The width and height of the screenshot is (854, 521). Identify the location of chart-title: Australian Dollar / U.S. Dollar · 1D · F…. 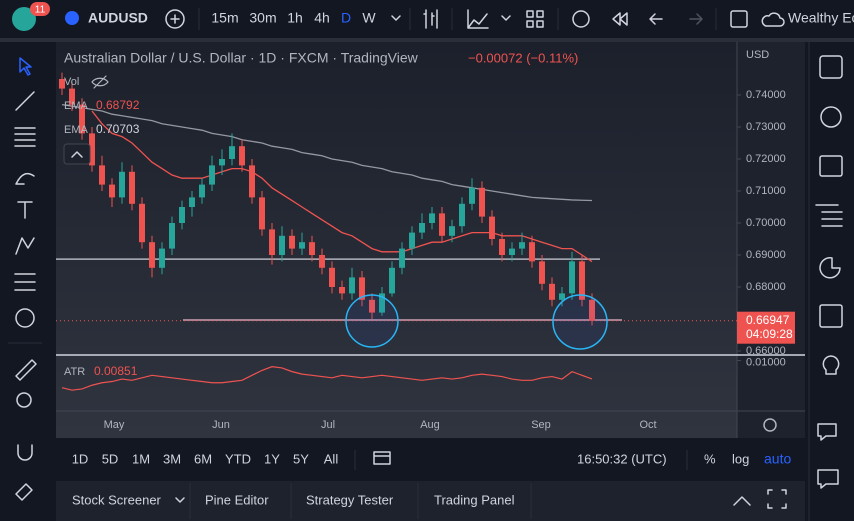
(241, 58).